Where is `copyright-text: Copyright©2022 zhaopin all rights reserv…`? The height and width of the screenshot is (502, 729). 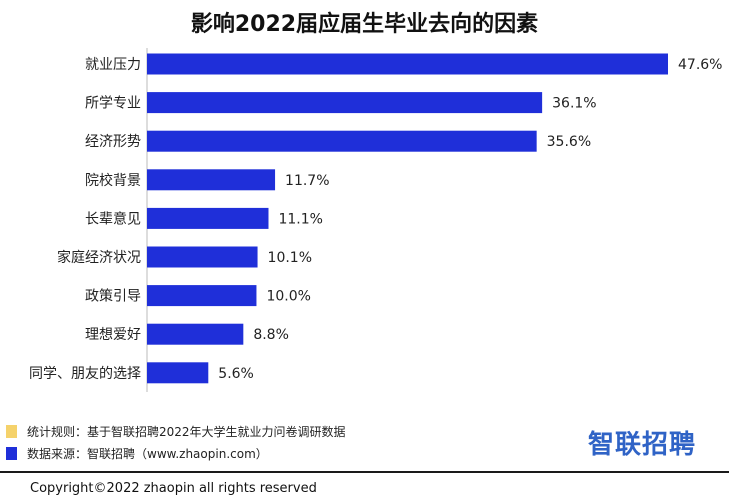 copyright-text: Copyright©2022 zhaopin all rights reserv… is located at coordinates (173, 488).